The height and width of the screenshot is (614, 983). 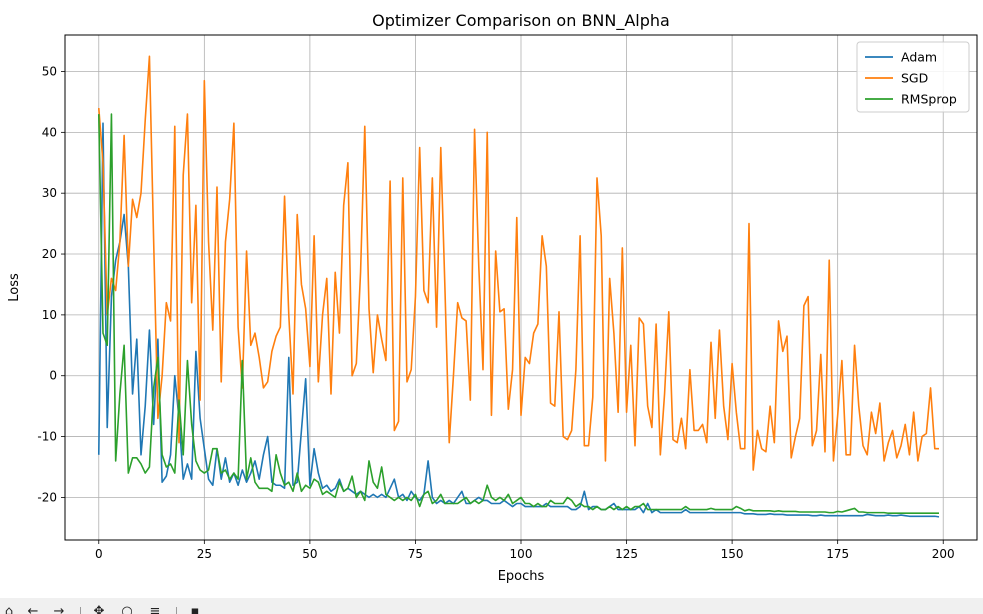 I want to click on y-axis-label: Loss, so click(x=14, y=287).